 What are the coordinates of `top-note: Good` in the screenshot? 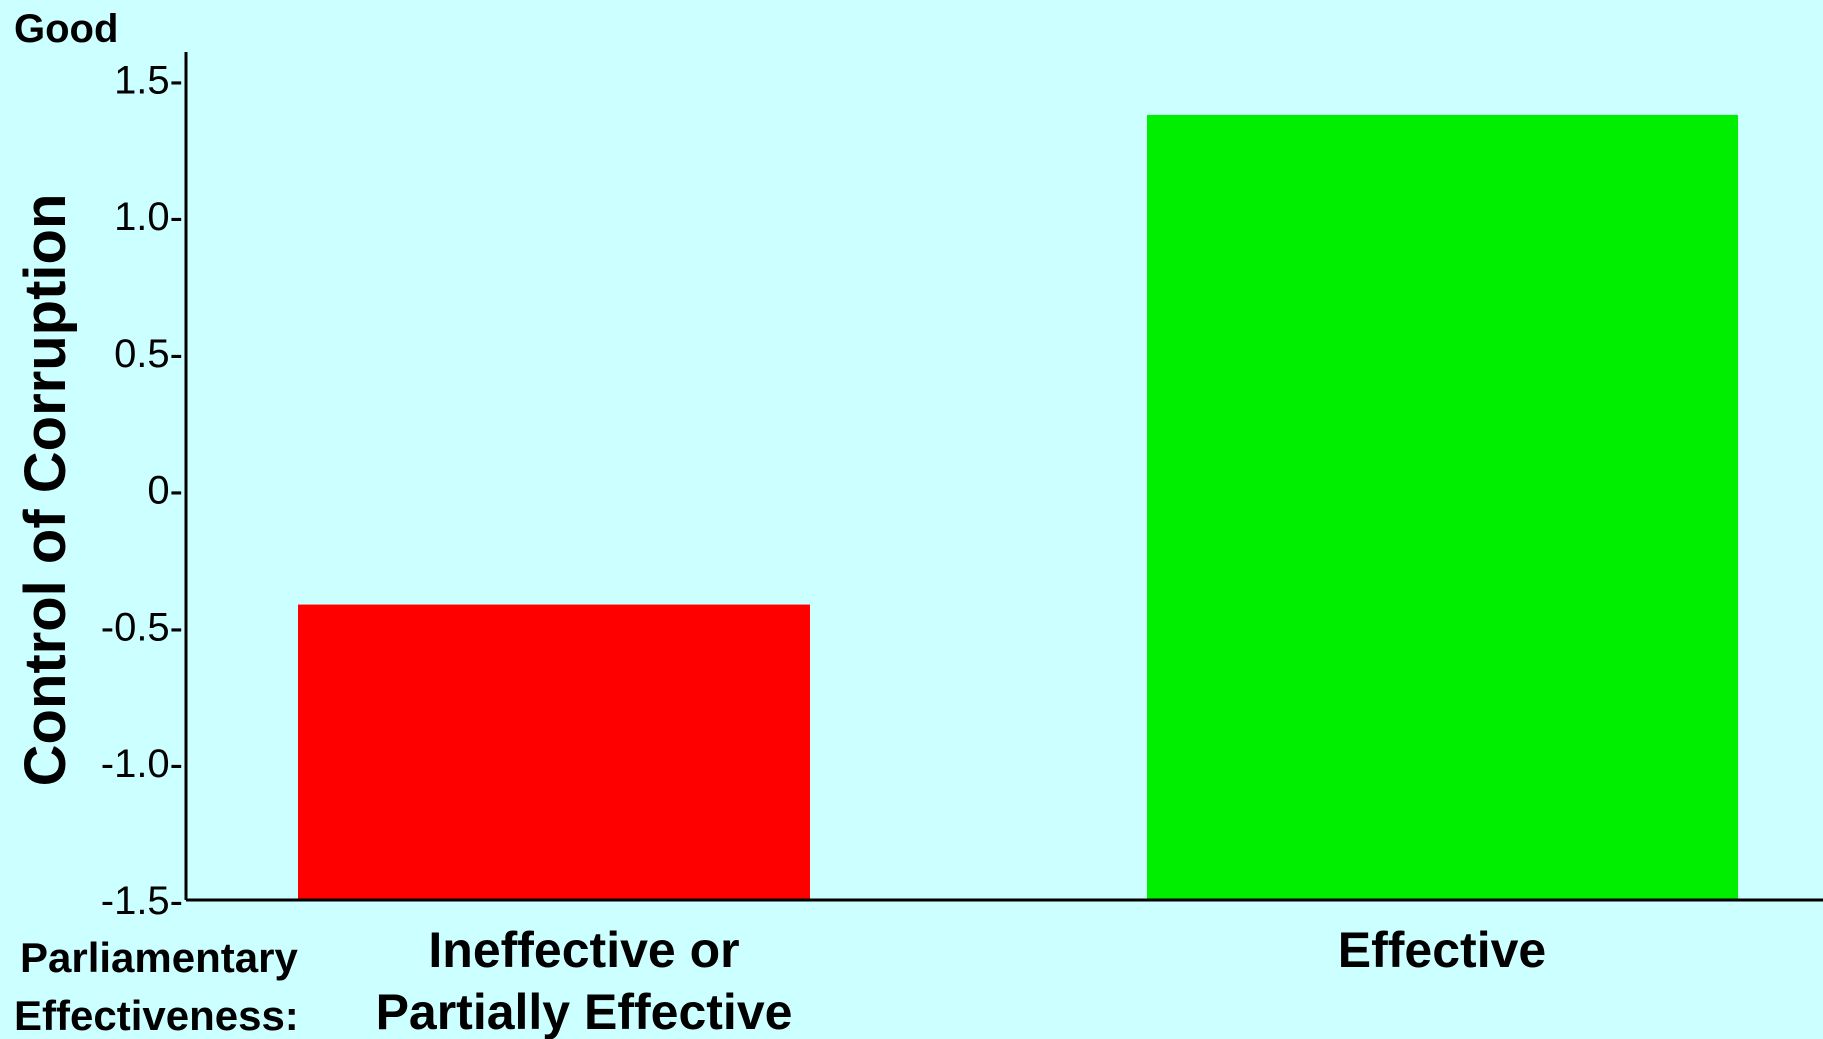 It's located at (66, 29).